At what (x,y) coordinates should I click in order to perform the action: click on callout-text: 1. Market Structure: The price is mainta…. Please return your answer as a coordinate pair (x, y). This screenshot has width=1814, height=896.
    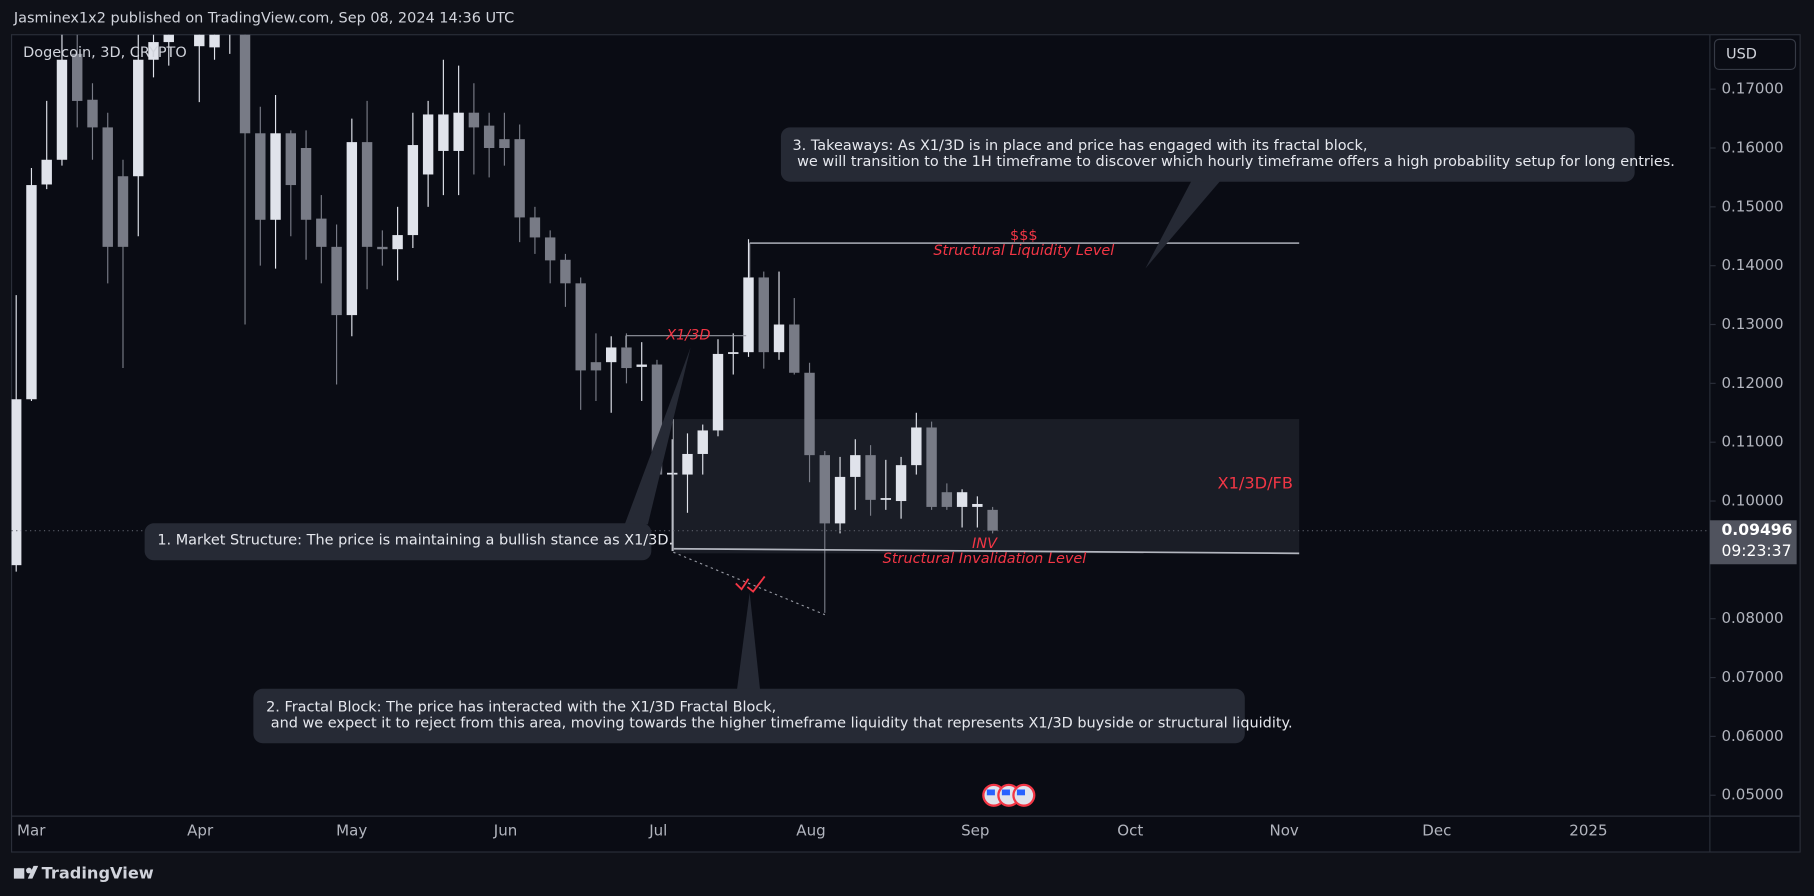
    Looking at the image, I should click on (415, 541).